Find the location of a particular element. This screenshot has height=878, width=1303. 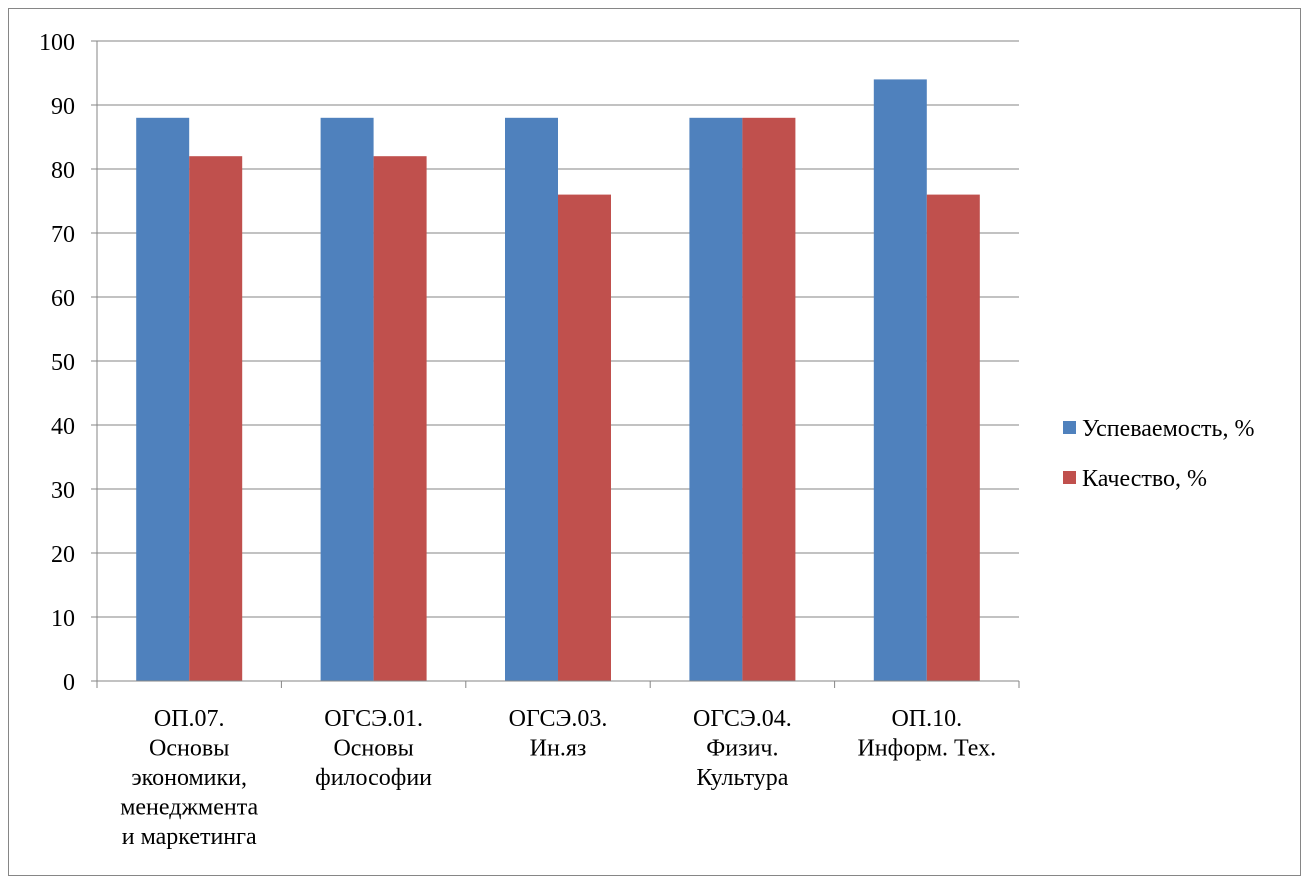

y-tick-label: 70 is located at coordinates (63, 235).